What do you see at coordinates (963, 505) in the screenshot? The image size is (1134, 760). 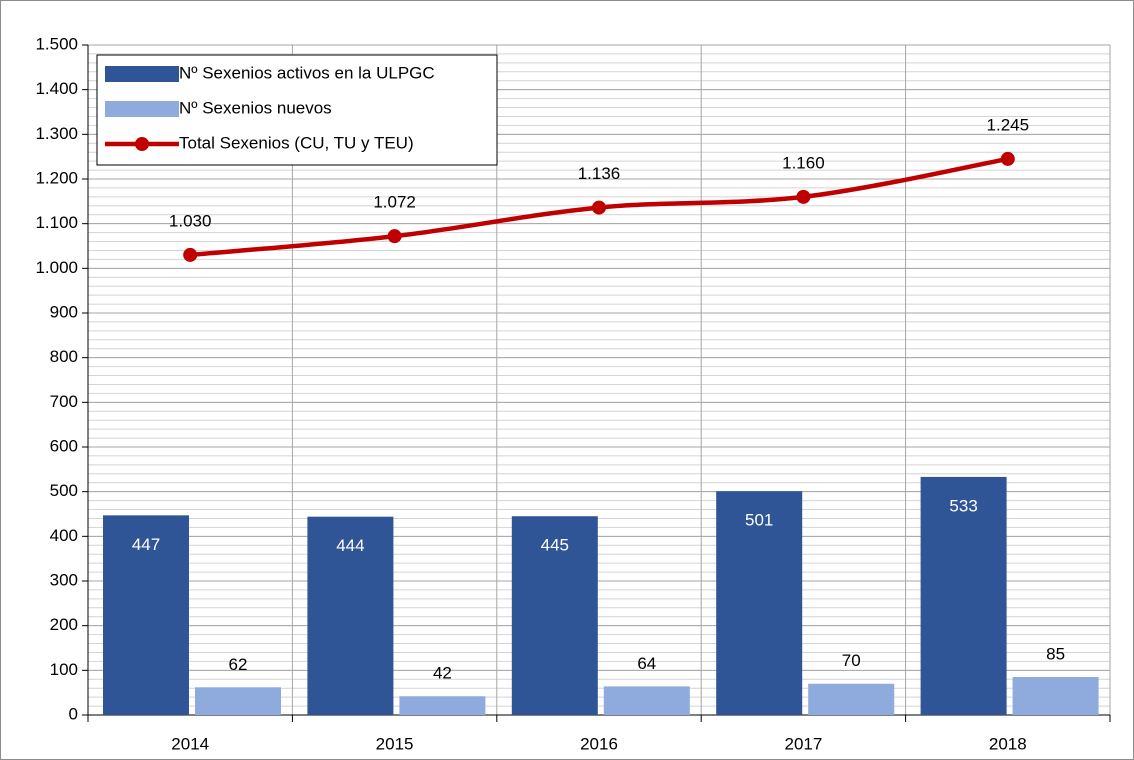 I see `data-label: 533` at bounding box center [963, 505].